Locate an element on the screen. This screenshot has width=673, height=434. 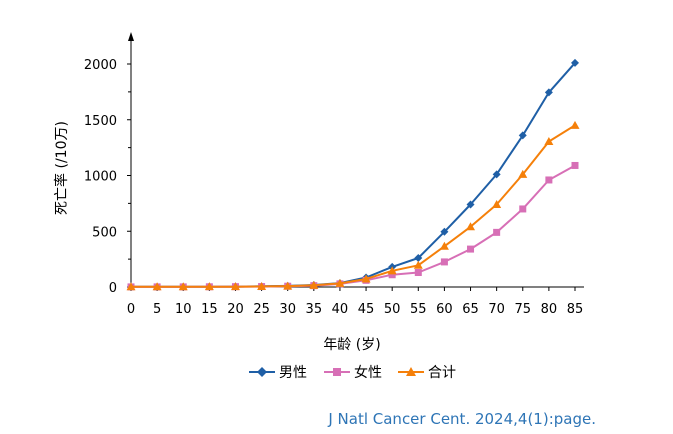
legend-item-total: 合计 is located at coordinates (427, 373).